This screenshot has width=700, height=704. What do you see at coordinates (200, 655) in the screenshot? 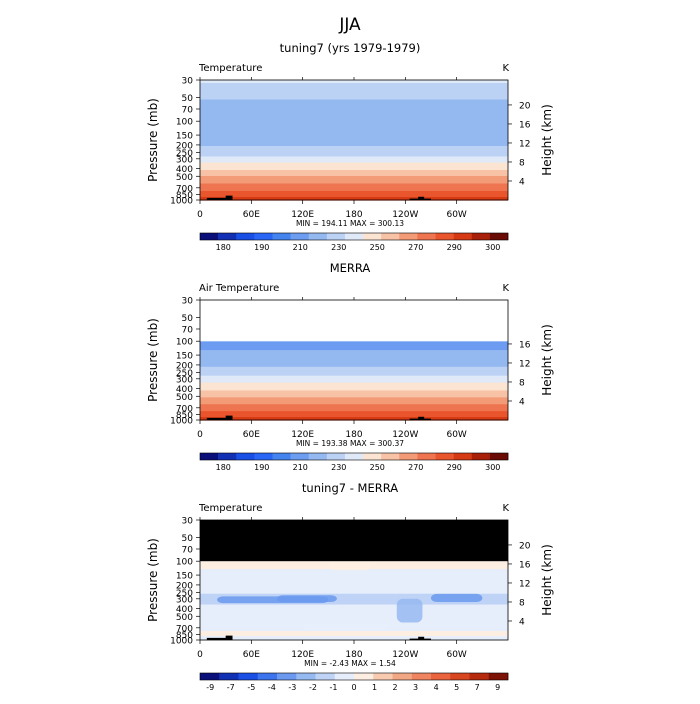
I see `longitude-tick-label: 0` at bounding box center [200, 655].